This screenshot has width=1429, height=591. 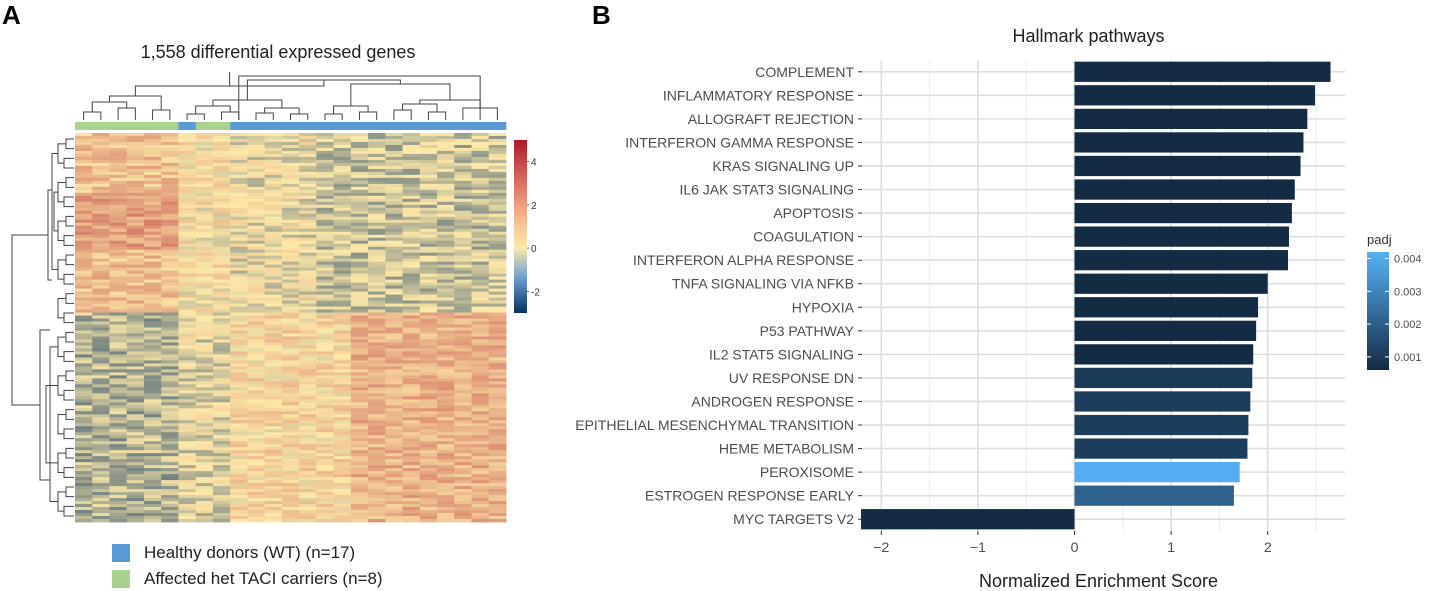 What do you see at coordinates (377, 126) in the screenshot?
I see `group-cell-healthy` at bounding box center [377, 126].